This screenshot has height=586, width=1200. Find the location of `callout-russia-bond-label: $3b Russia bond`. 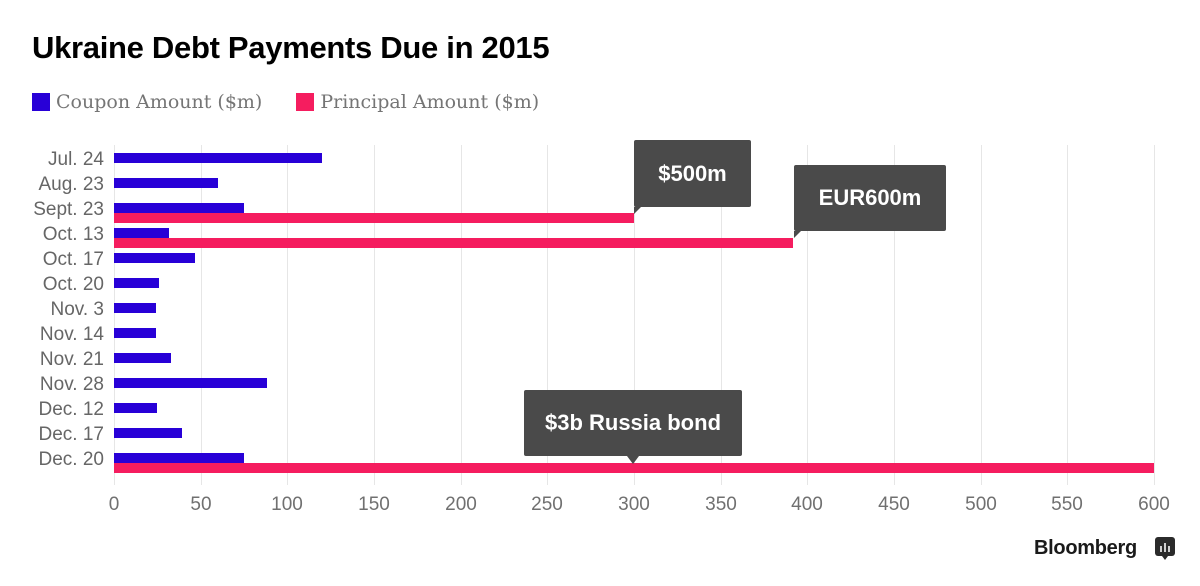

callout-russia-bond-label: $3b Russia bond is located at coordinates (633, 422).